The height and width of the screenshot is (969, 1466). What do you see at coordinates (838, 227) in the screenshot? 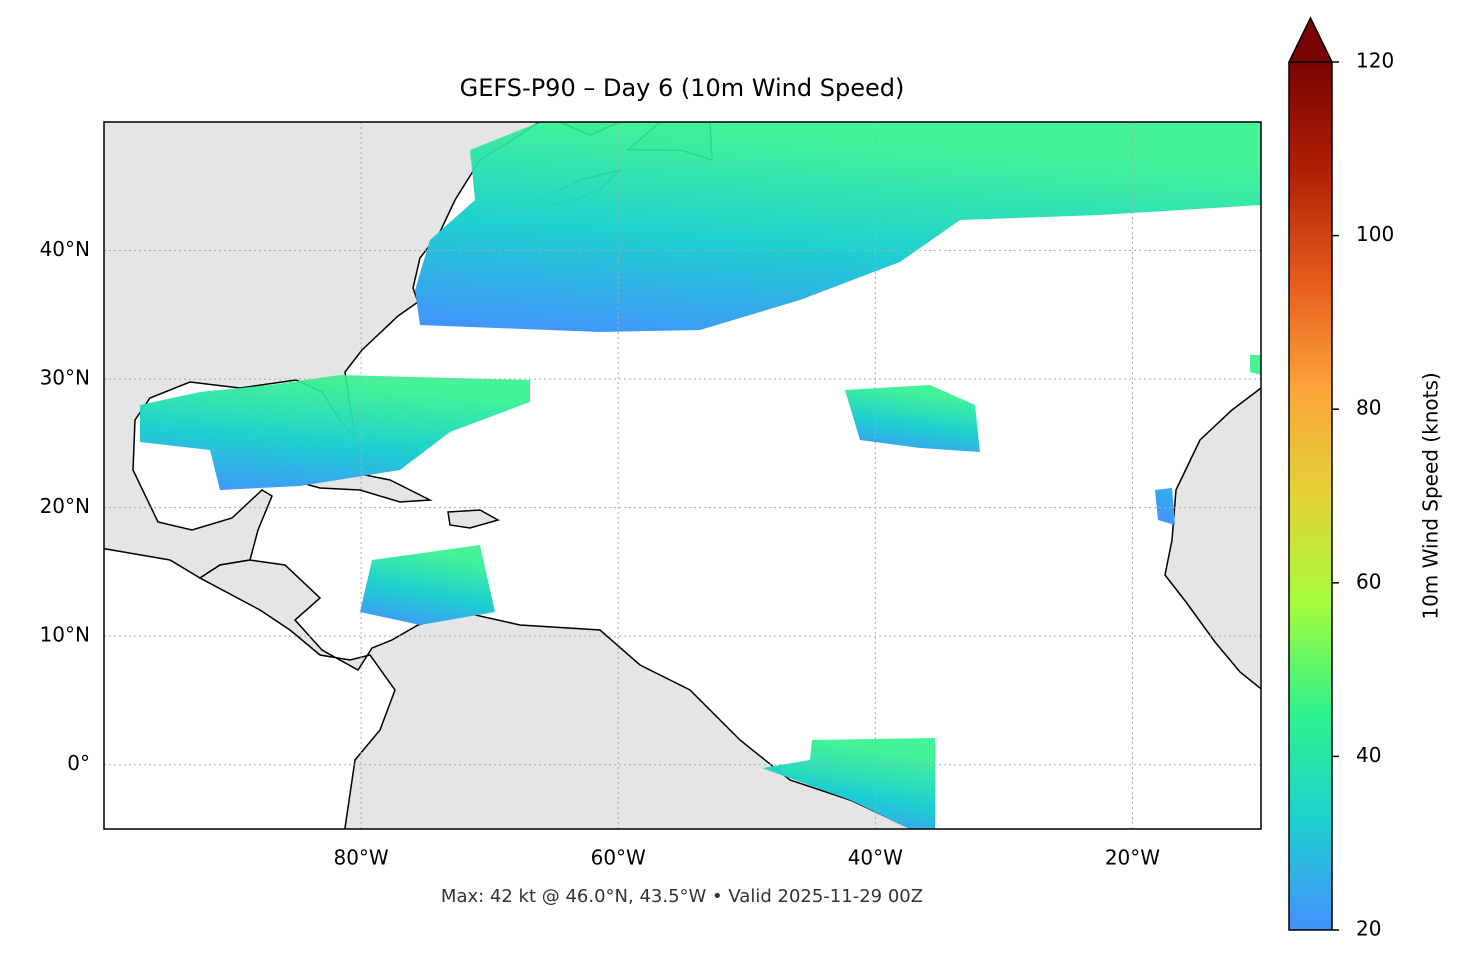
I see `wind-north-atlantic` at bounding box center [838, 227].